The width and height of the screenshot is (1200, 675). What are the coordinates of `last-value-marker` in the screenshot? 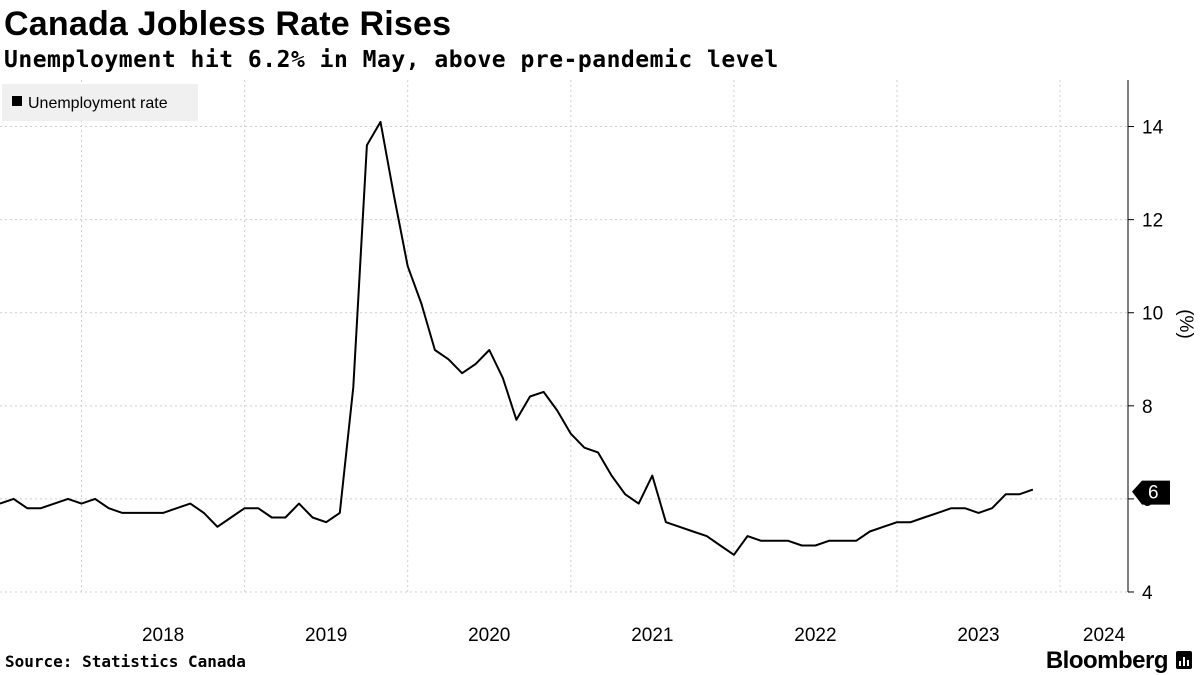 It's located at (1151, 492).